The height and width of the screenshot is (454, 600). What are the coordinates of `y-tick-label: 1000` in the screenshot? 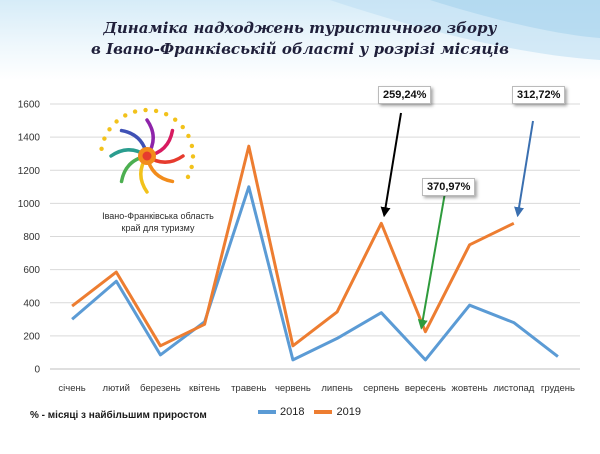 It's located at (29, 204).